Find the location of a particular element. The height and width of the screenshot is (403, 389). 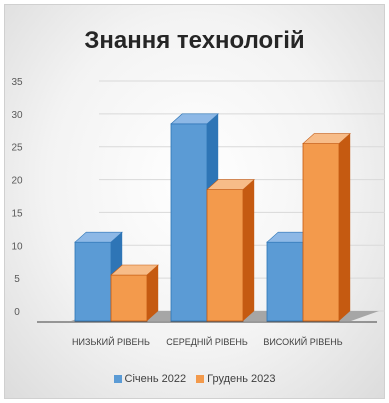

y-tick-label: 0 is located at coordinates (17, 312).